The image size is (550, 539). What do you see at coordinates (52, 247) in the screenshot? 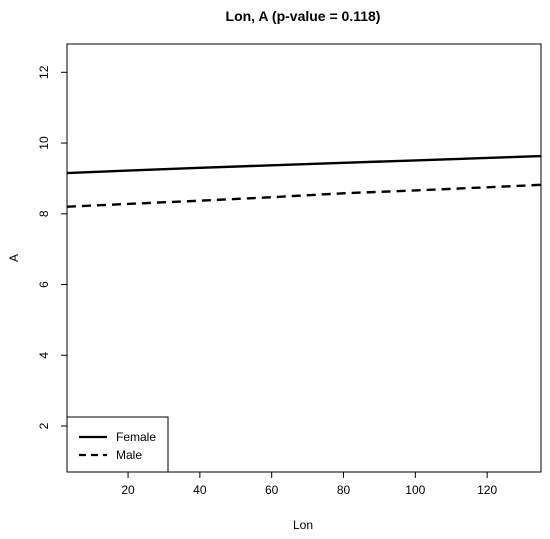
I see `y-axis: 2 4 6 8 10 12` at bounding box center [52, 247].